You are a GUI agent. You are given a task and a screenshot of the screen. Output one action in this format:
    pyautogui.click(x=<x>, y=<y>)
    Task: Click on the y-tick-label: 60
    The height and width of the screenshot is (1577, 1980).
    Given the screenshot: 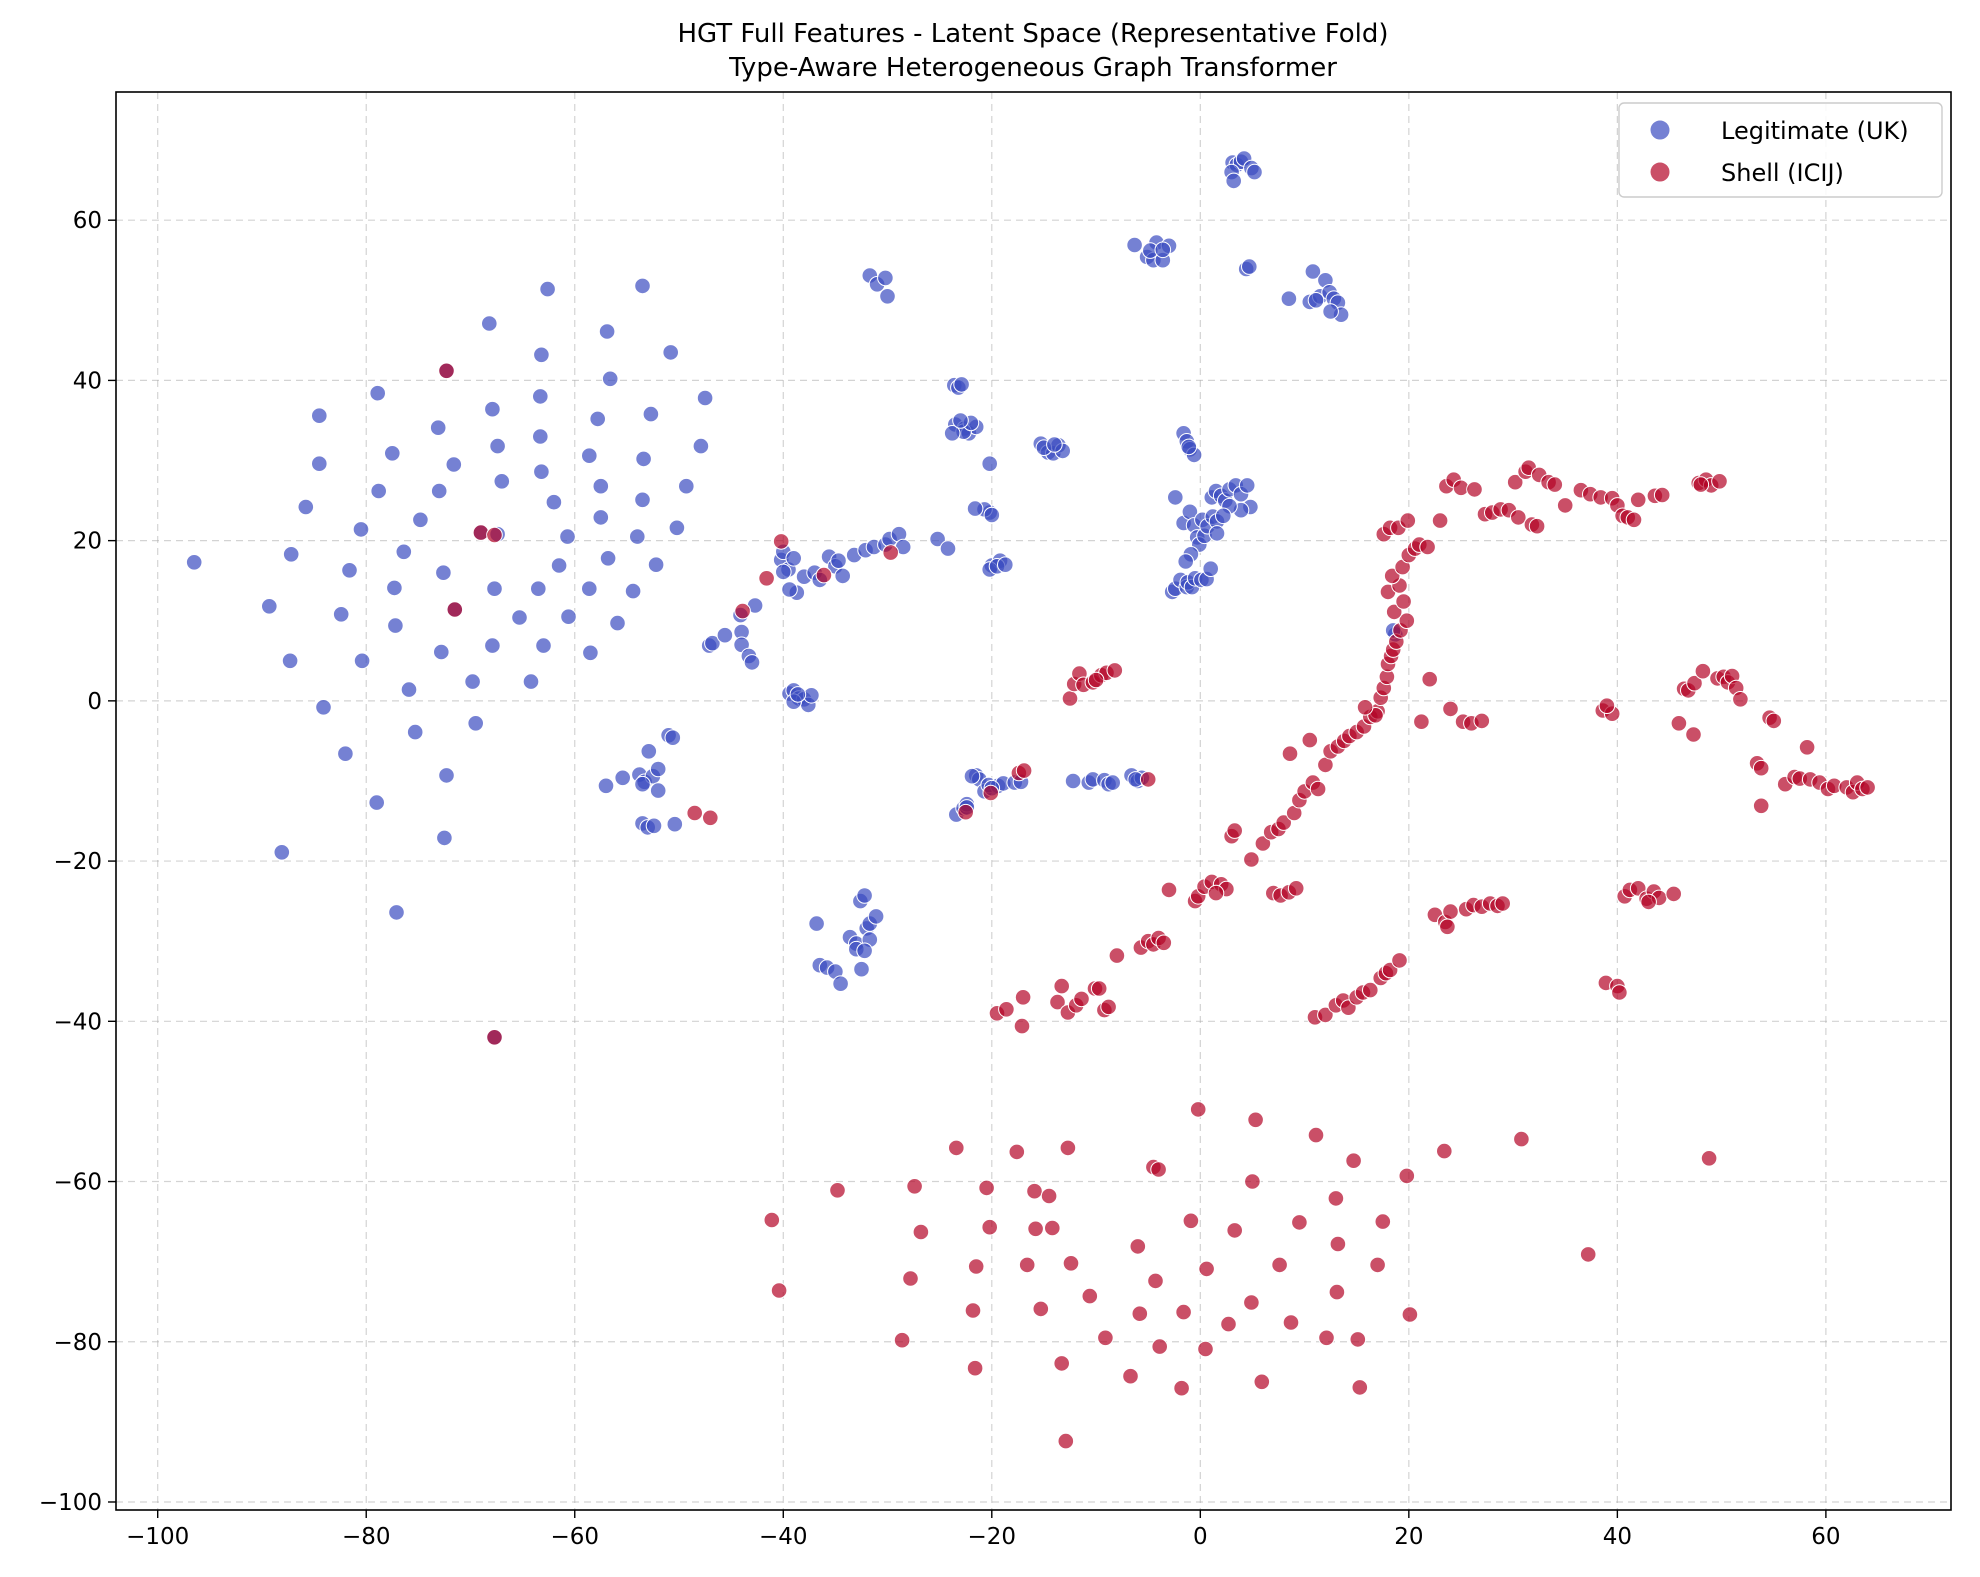 What is the action you would take?
    pyautogui.click(x=87, y=221)
    